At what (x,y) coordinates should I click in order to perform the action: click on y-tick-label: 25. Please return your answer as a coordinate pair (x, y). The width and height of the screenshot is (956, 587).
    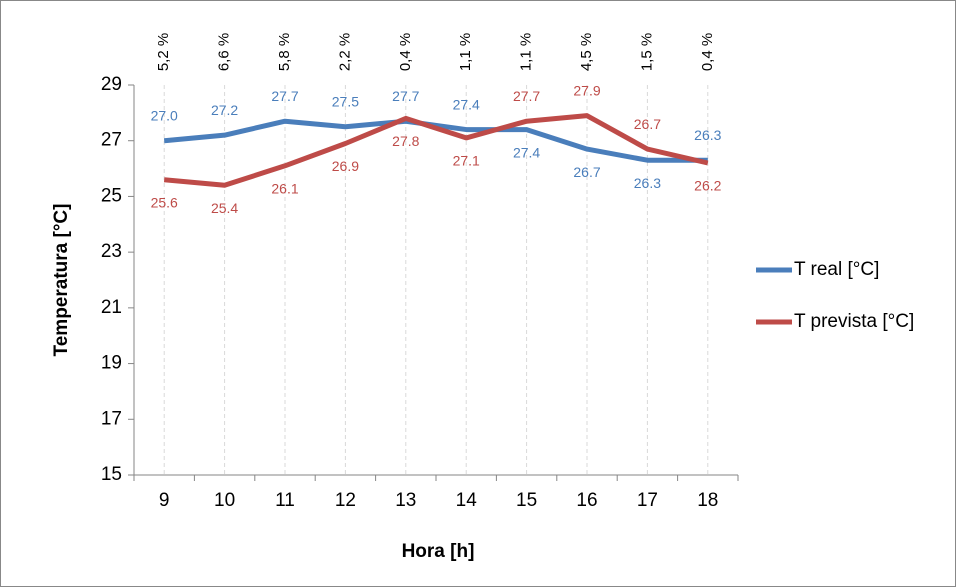
    Looking at the image, I should click on (111, 195).